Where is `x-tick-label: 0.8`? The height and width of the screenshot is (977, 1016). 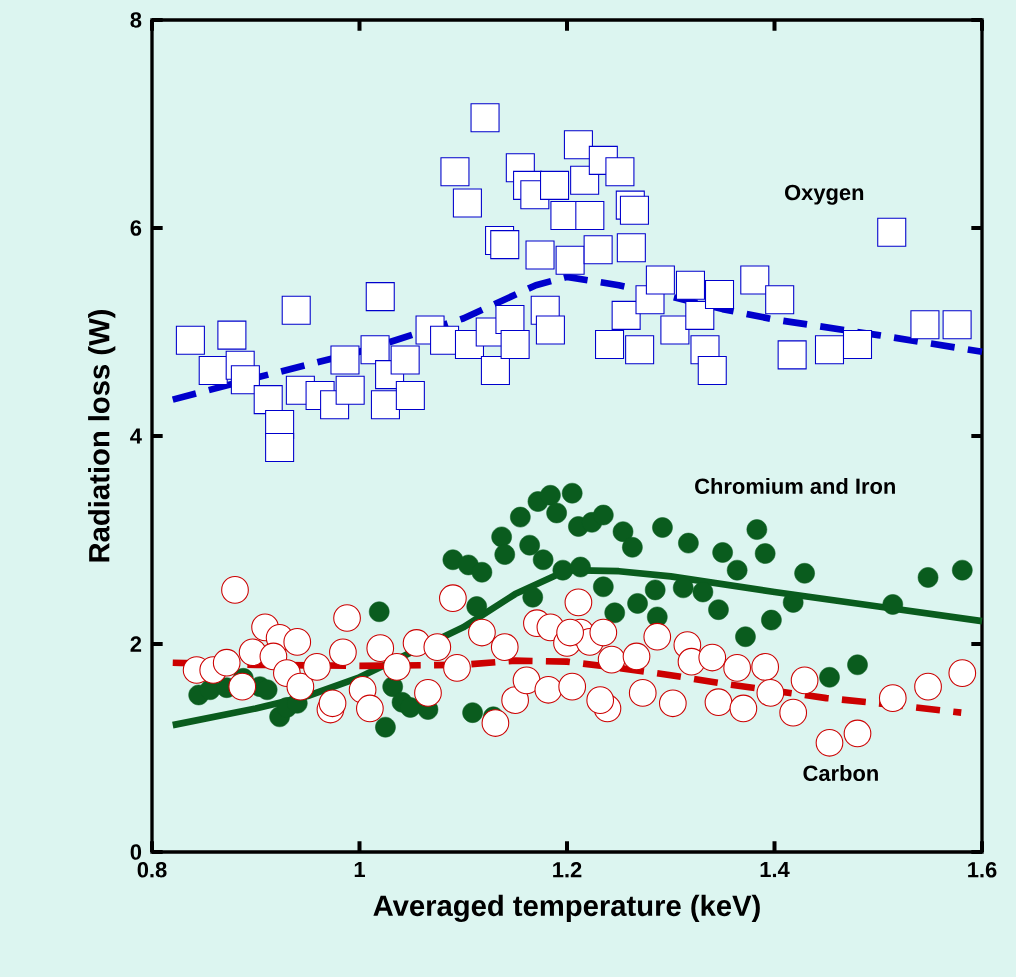
x-tick-label: 0.8 is located at coordinates (152, 870).